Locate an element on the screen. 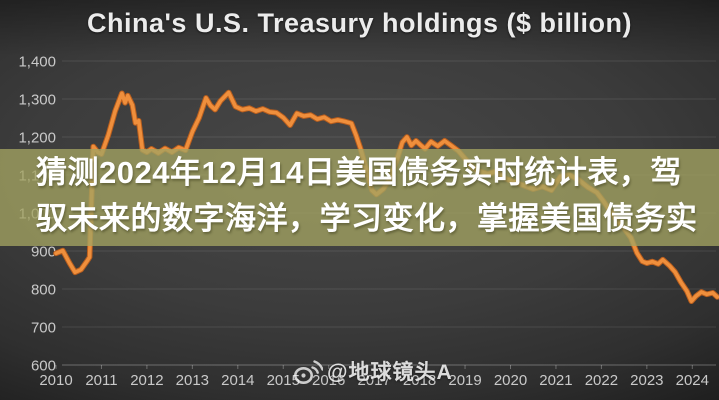  y-axis-tick-label: 700 is located at coordinates (43, 328).